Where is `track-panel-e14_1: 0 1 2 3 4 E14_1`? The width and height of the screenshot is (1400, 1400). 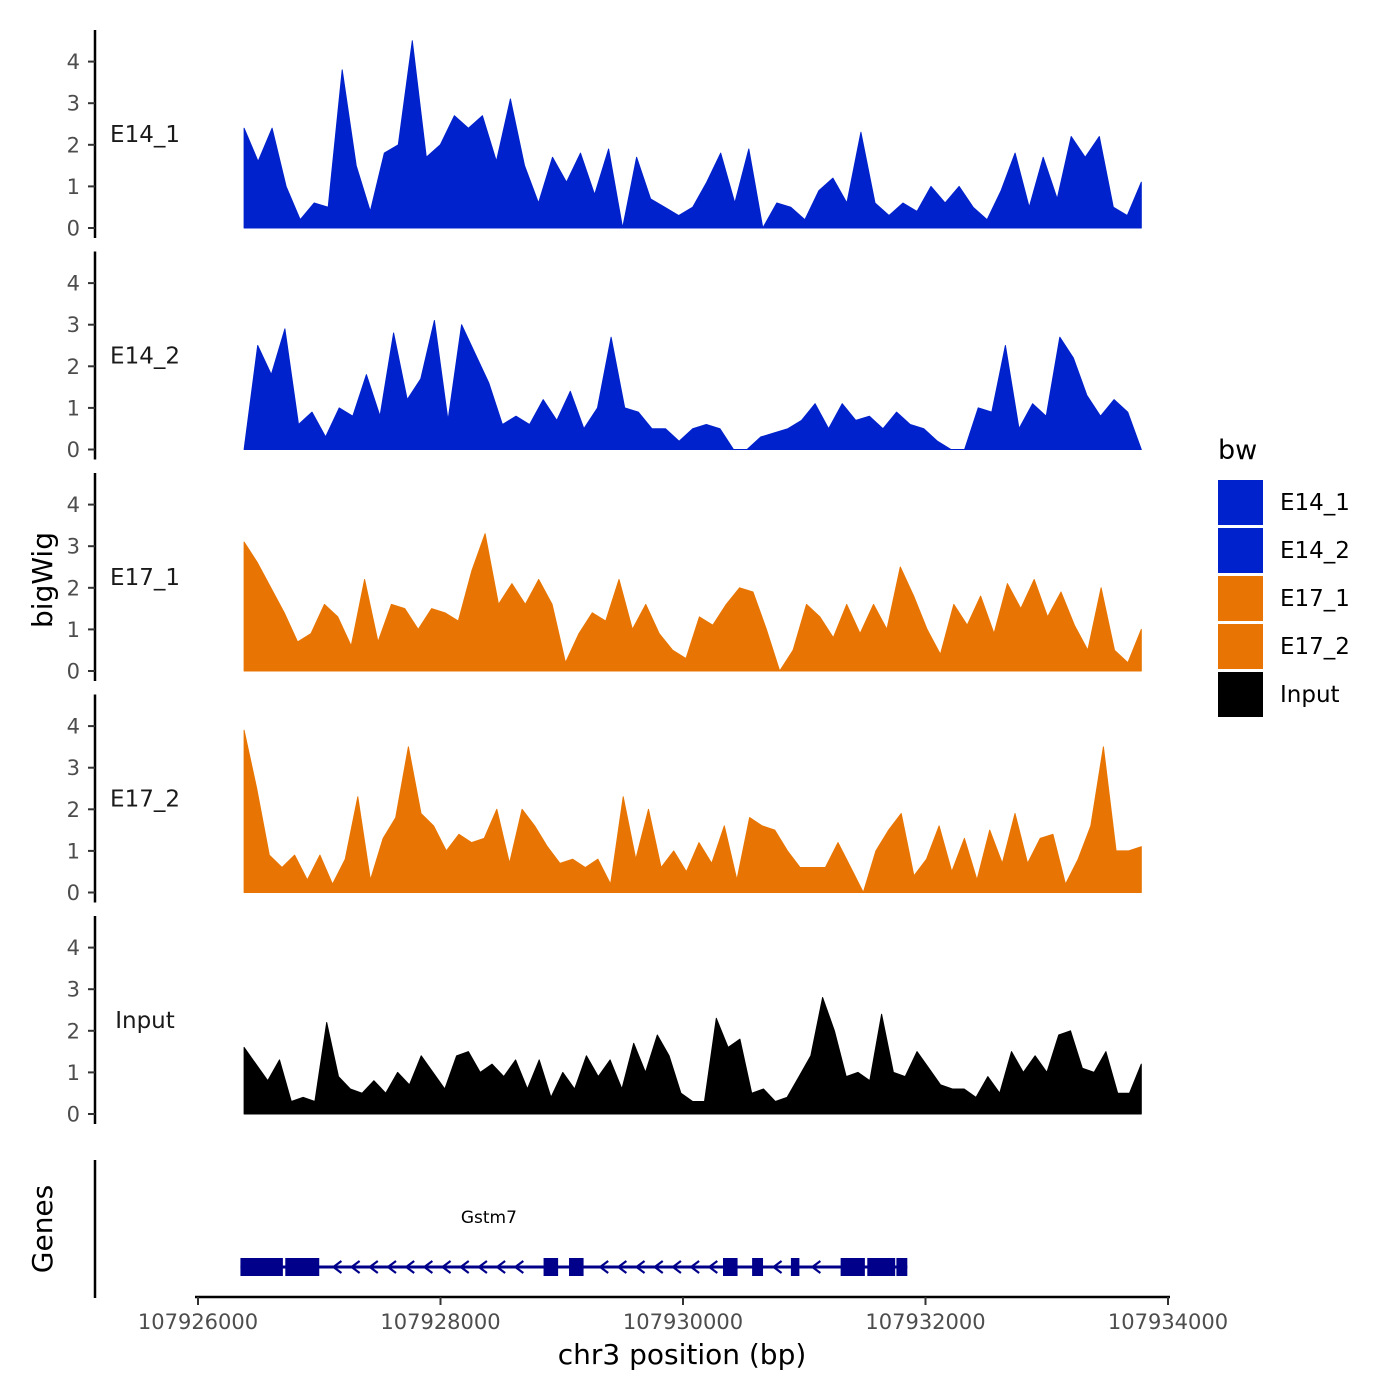 track-panel-e14_1: 0 1 2 3 4 E14_1 is located at coordinates (604, 135).